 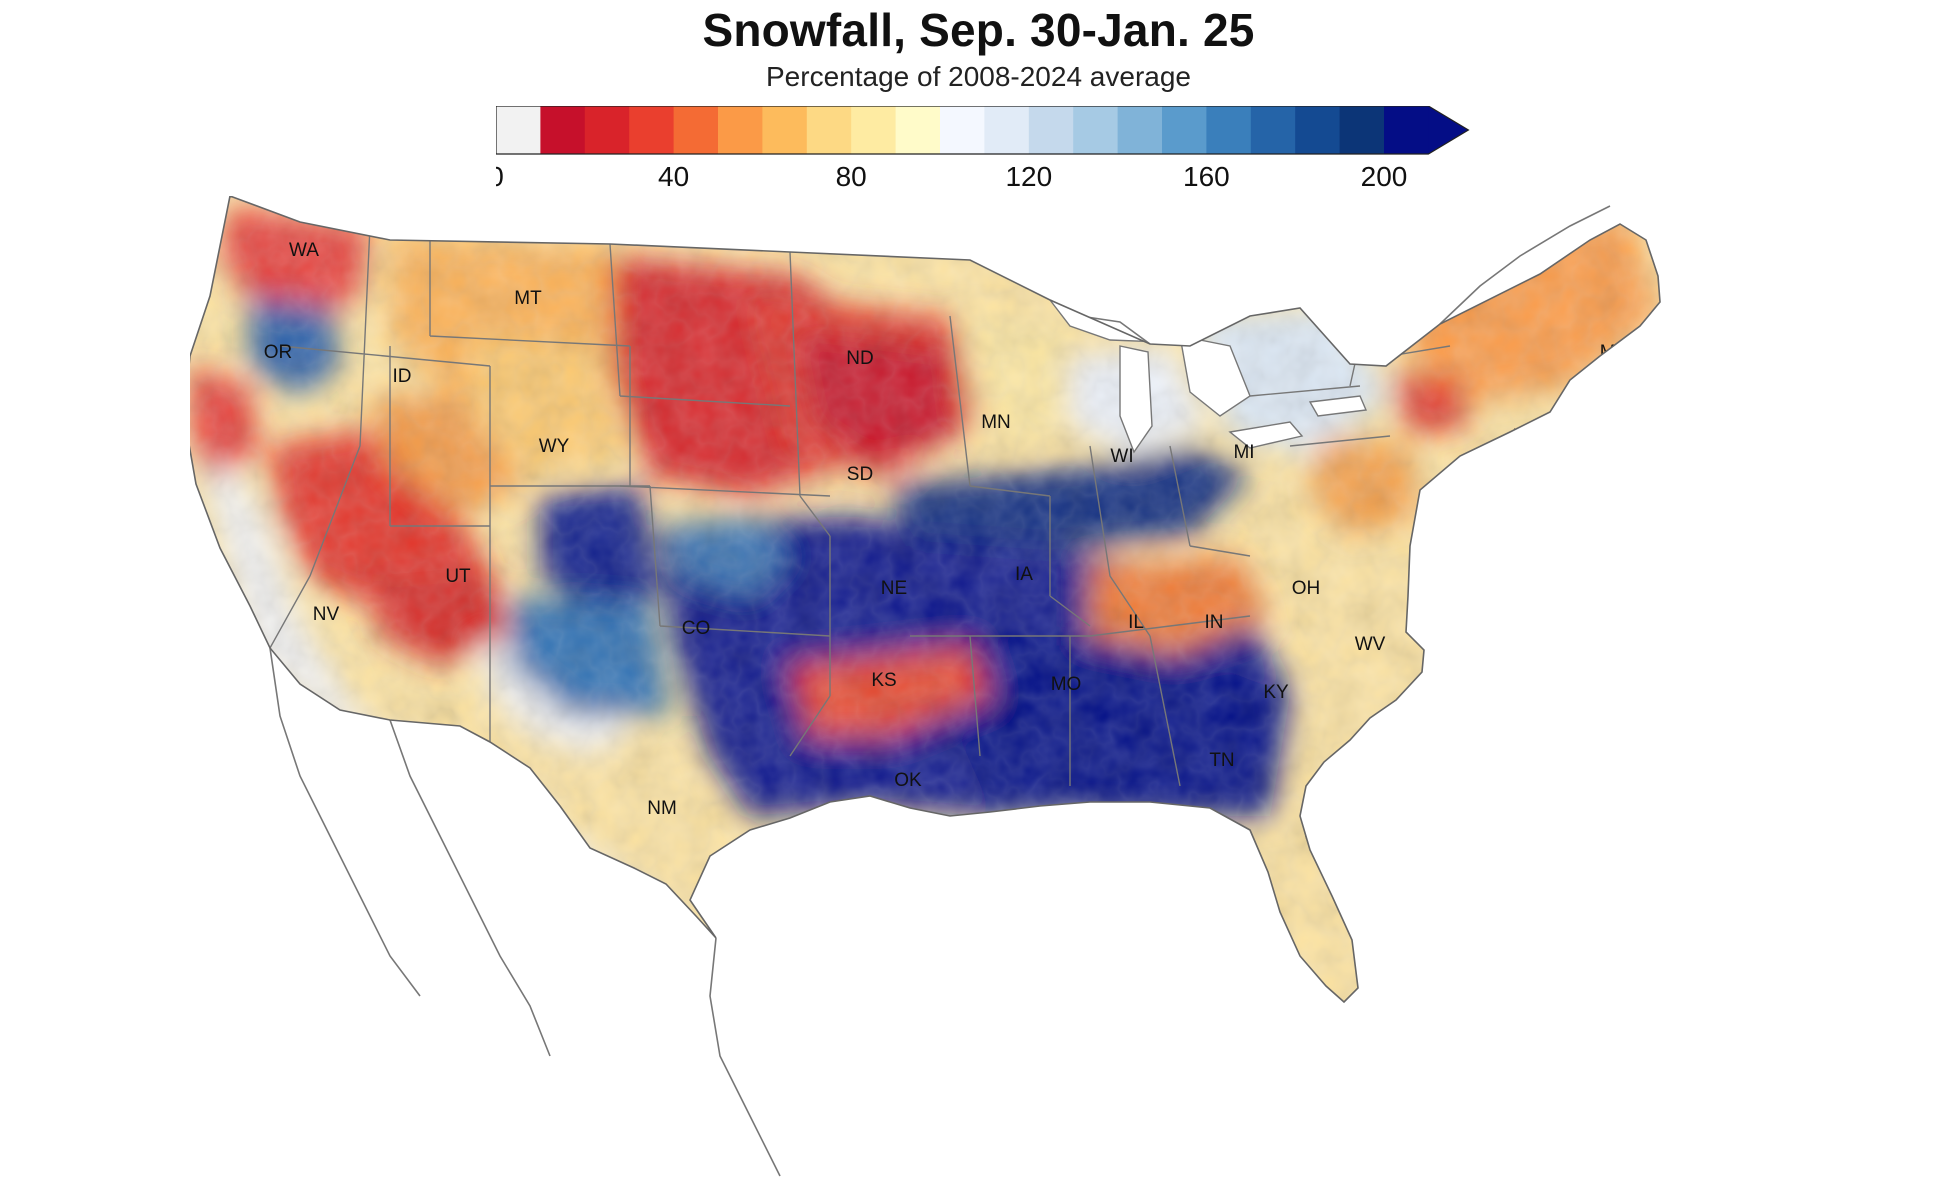 I want to click on state-label: RI, so click(x=1578, y=500).